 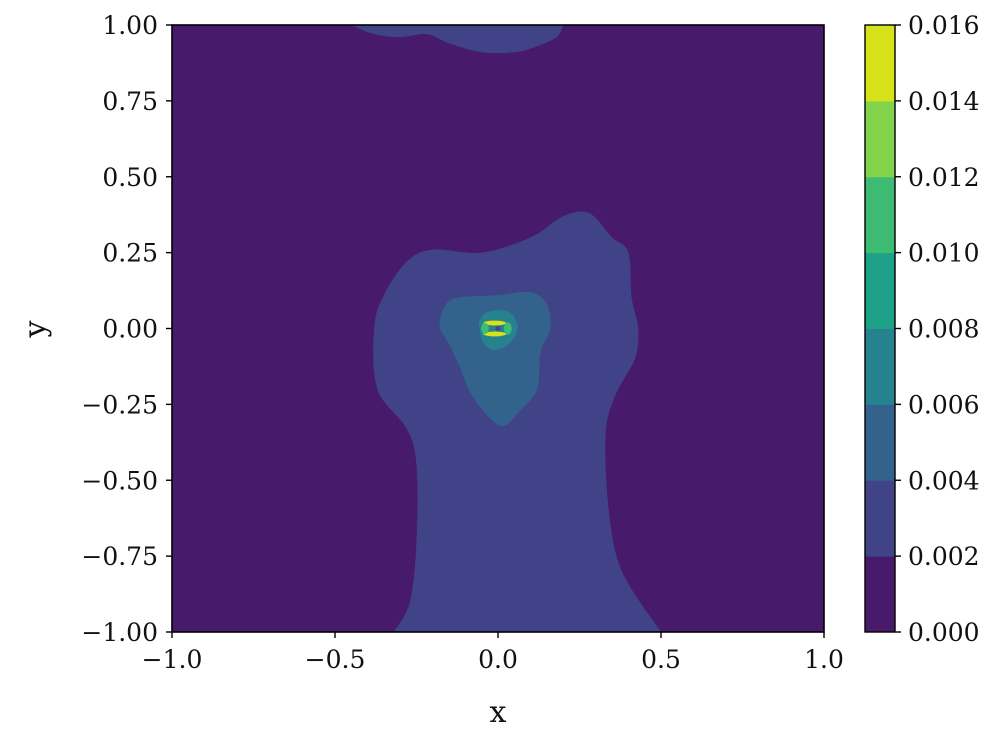 I want to click on y-tick-label: 0.50, so click(x=130, y=177).